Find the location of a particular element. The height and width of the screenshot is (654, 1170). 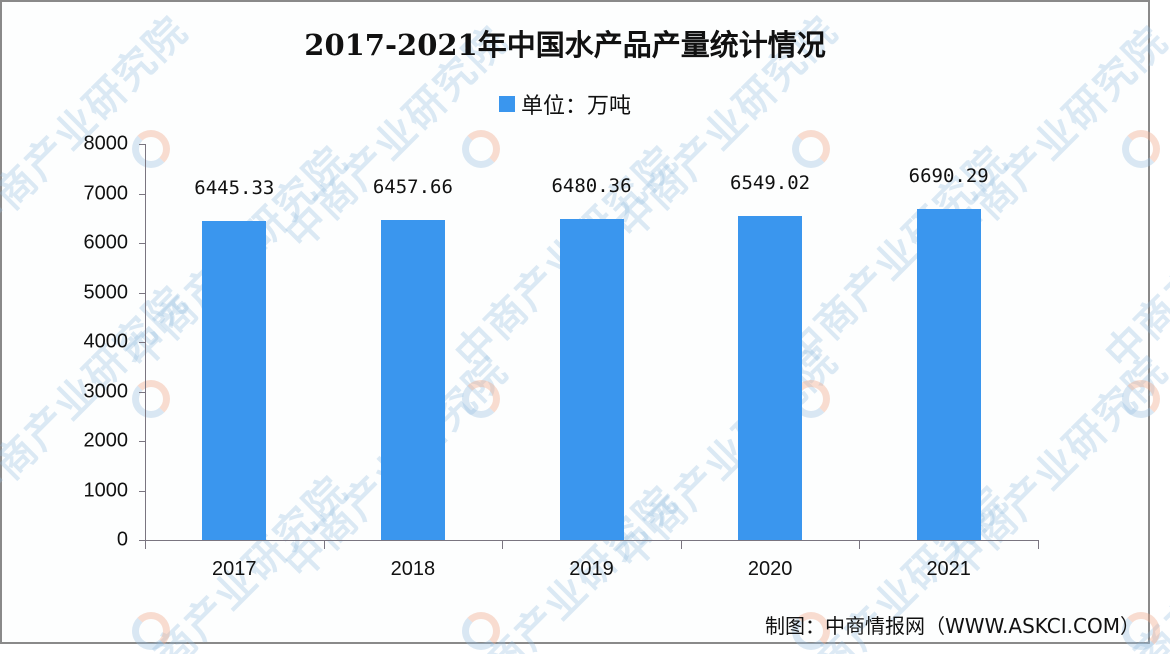

legend: 单位：万吨 is located at coordinates (565, 104).